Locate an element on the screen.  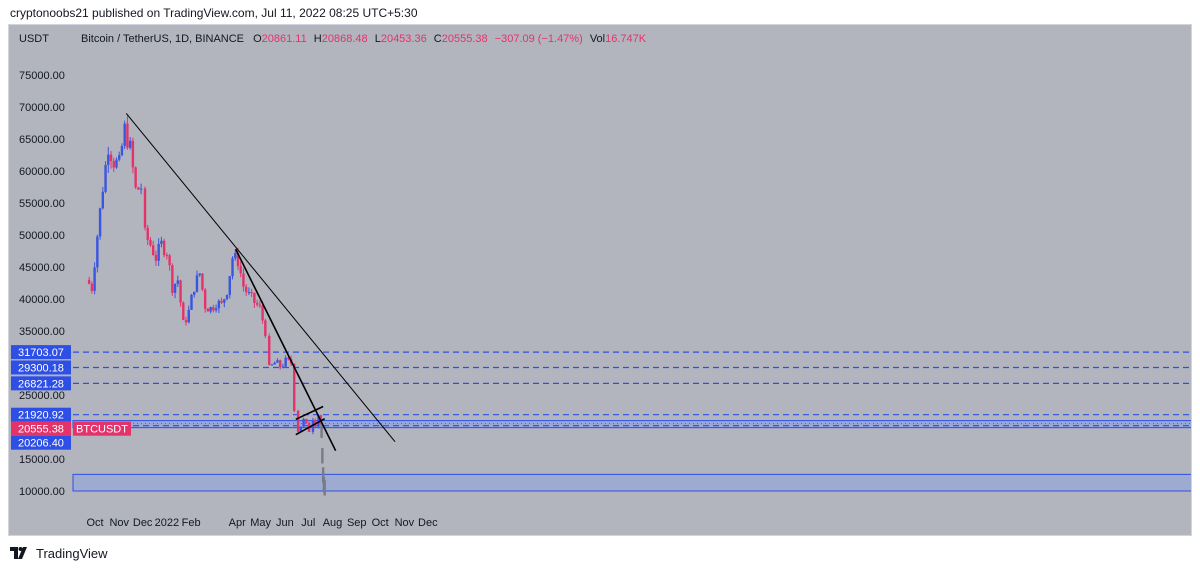
level-price-label: 31703.07 is located at coordinates (41, 353).